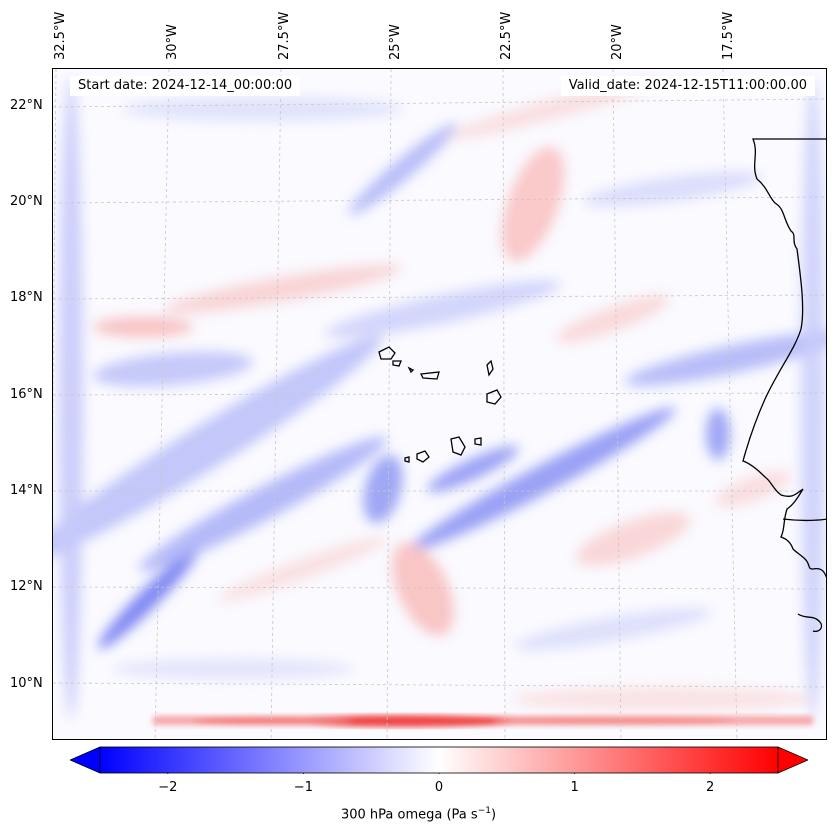 This screenshot has width=837, height=839. I want to click on island-sao-vicente, so click(397, 363).